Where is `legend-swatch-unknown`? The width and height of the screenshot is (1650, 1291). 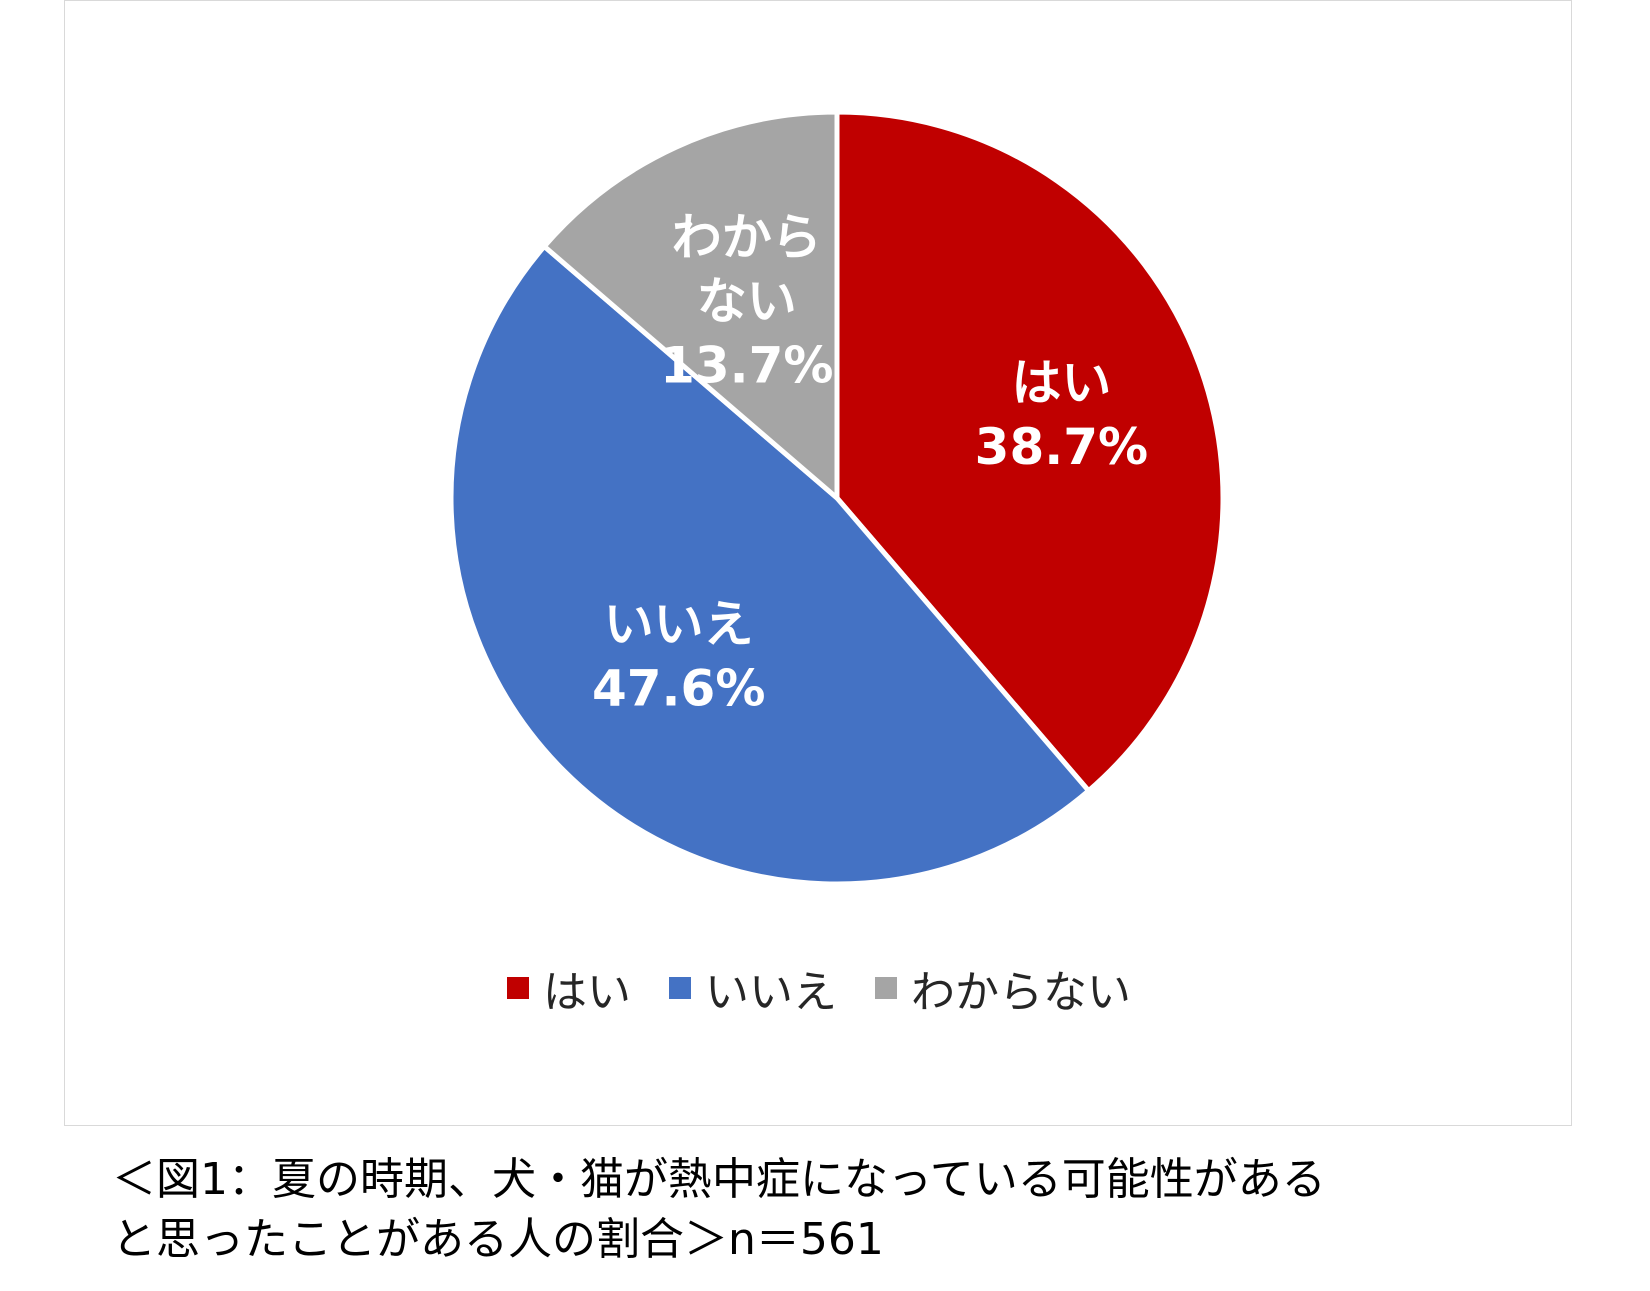 legend-swatch-unknown is located at coordinates (886, 988).